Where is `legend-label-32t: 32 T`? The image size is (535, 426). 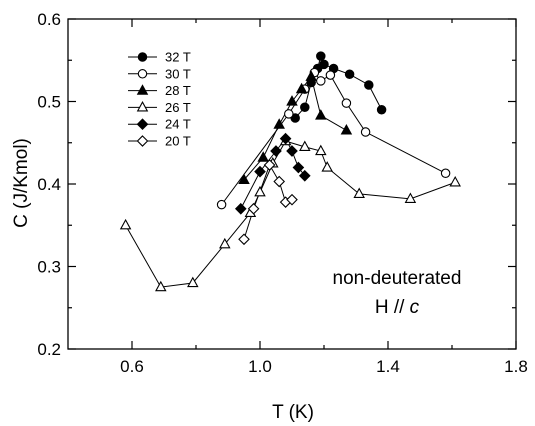
legend-label-32t: 32 T is located at coordinates (178, 57).